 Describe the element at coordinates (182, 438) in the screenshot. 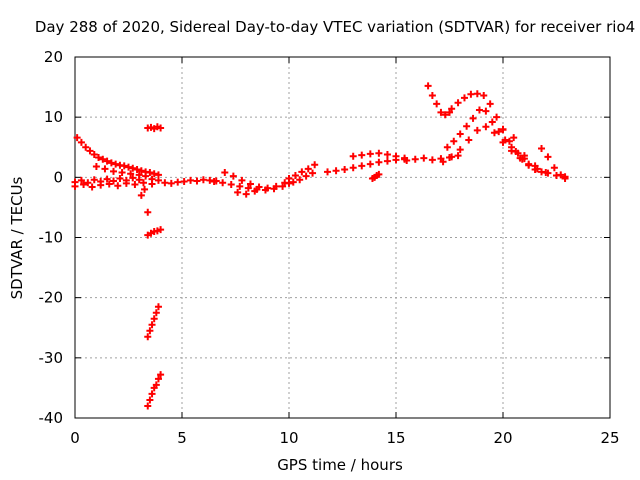

I see `x-tick-label: 5` at that location.